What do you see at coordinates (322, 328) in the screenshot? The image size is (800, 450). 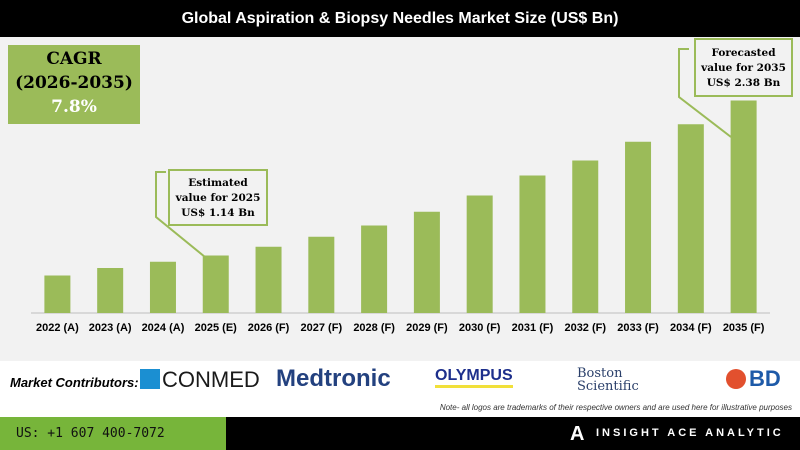 I see `x-tick-label: 2027 (F)` at bounding box center [322, 328].